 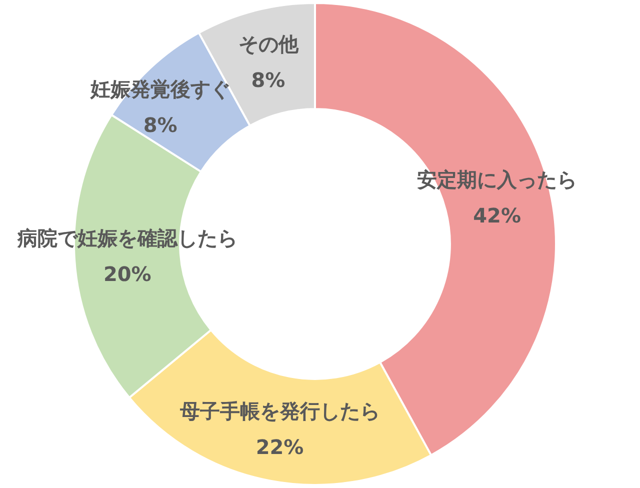 I want to click on data-label: 42%, so click(x=497, y=215).